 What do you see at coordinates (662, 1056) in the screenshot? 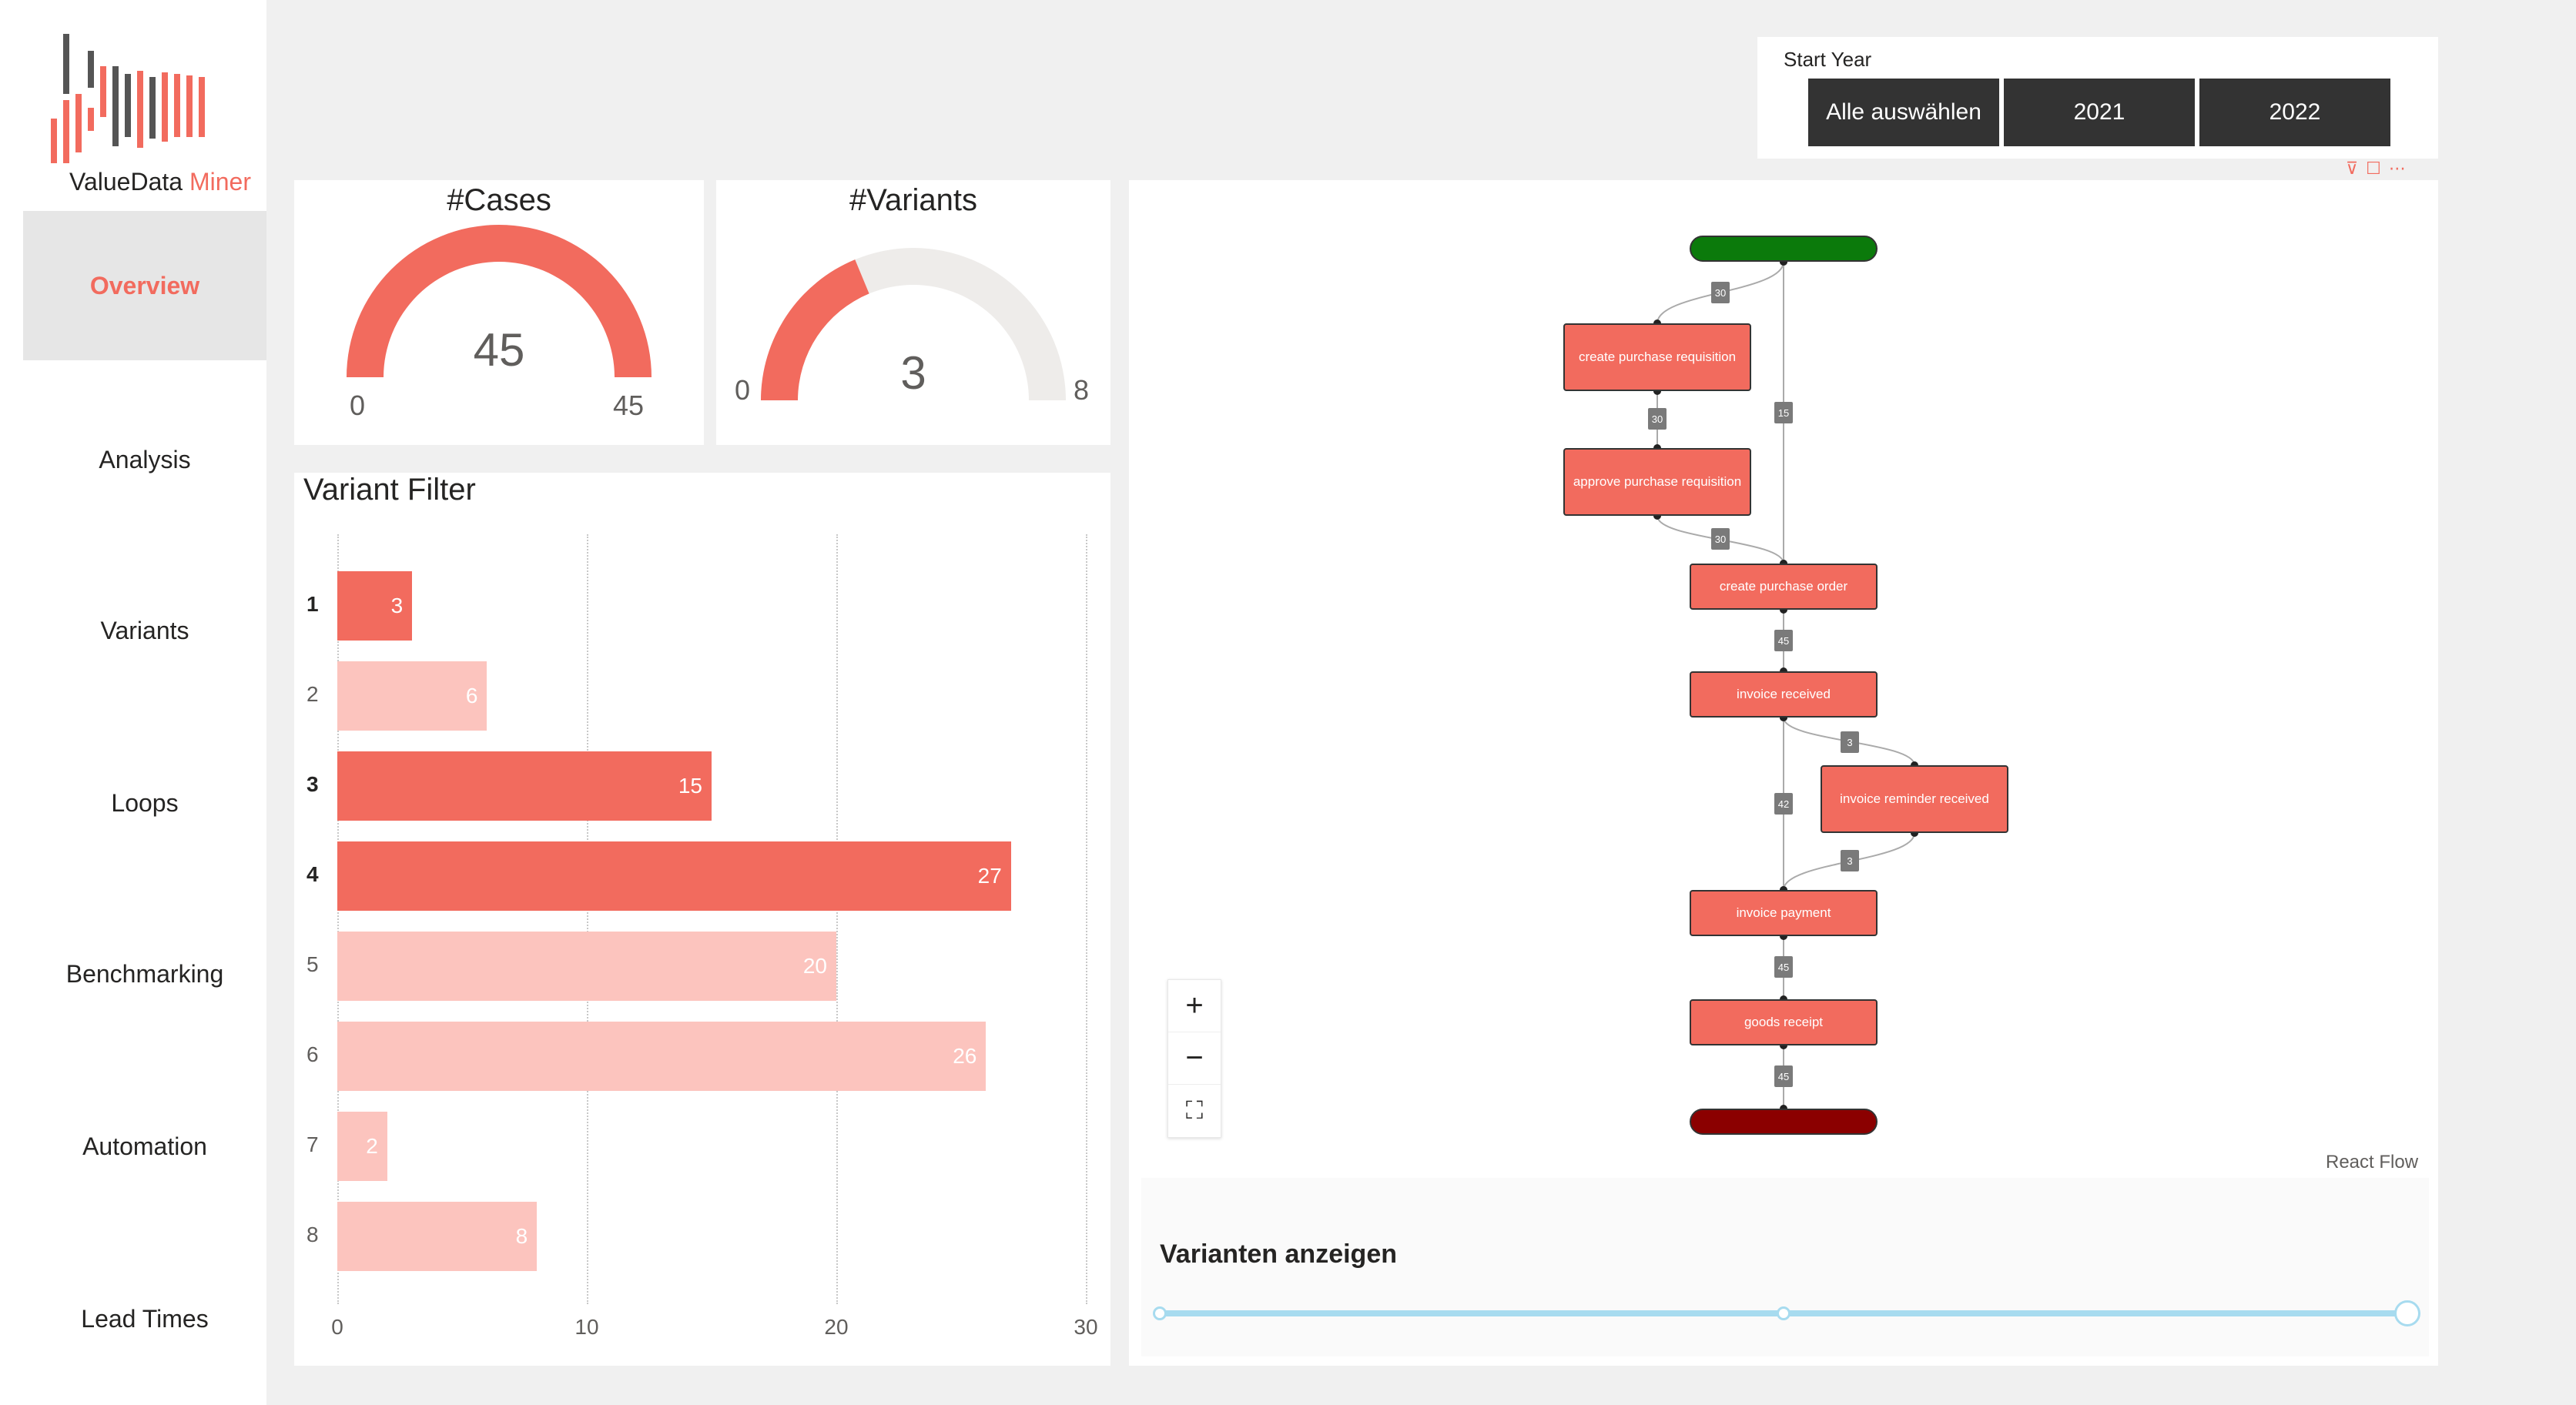
I see `variant-bar: 26` at bounding box center [662, 1056].